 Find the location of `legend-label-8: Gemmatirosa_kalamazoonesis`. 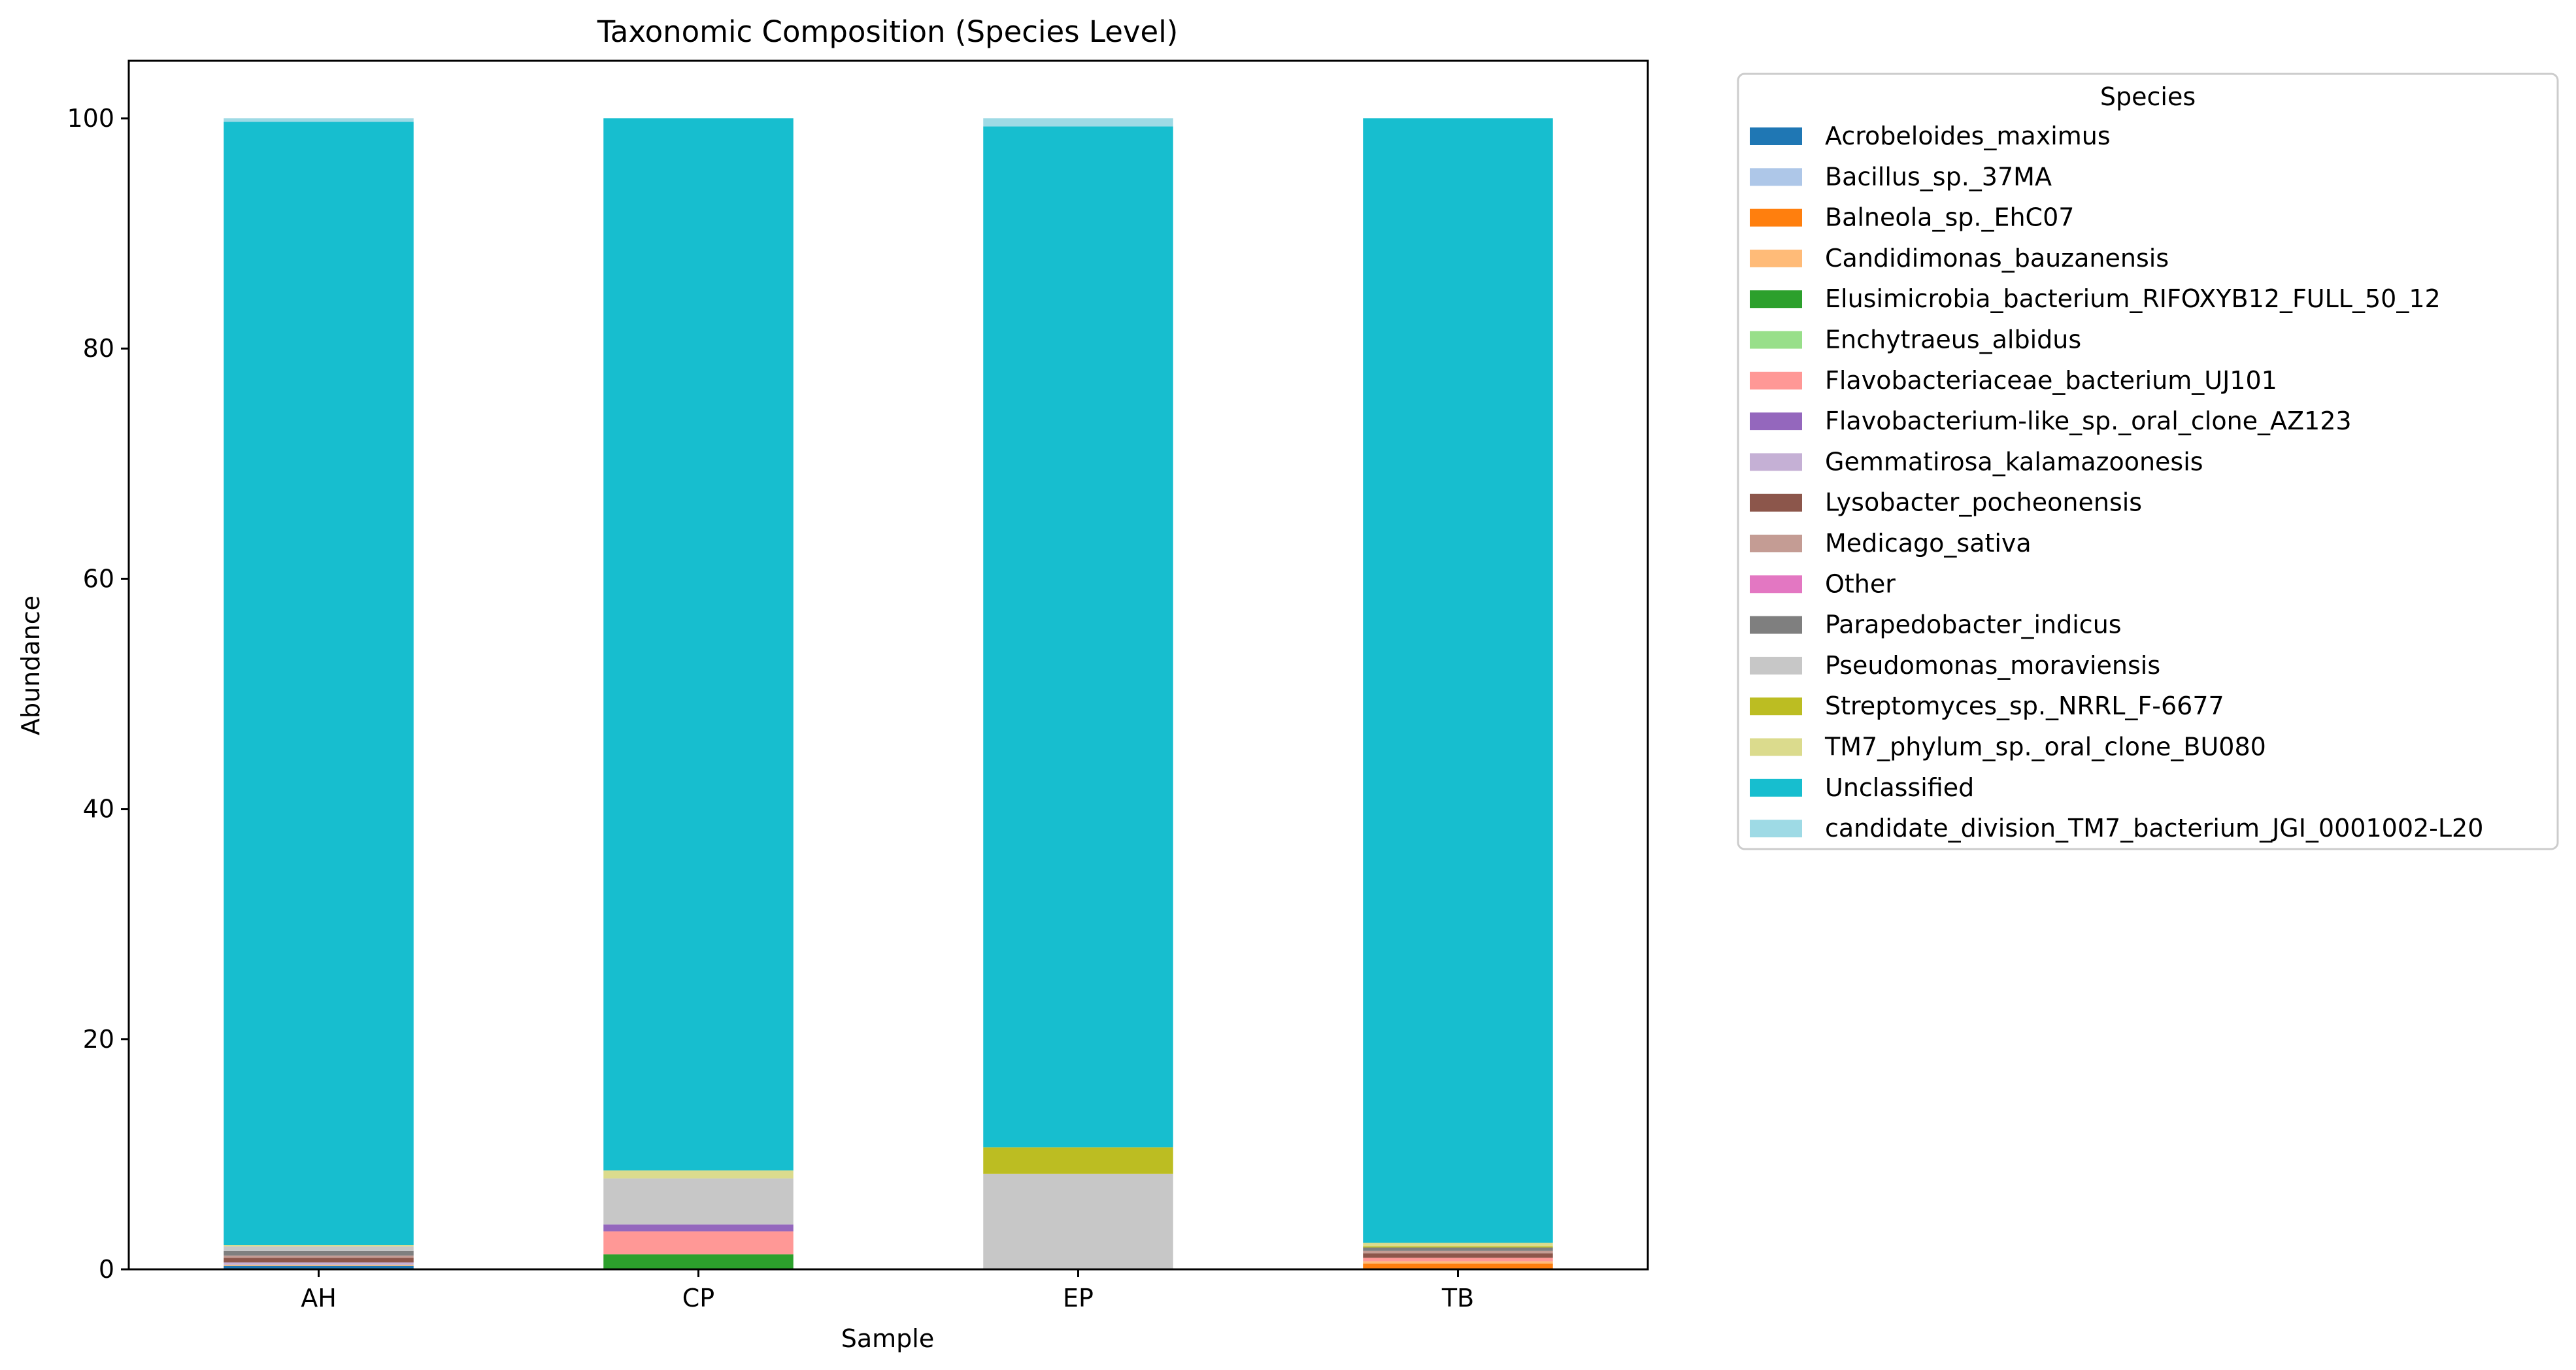

legend-label-8: Gemmatirosa_kalamazoonesis is located at coordinates (2014, 461).